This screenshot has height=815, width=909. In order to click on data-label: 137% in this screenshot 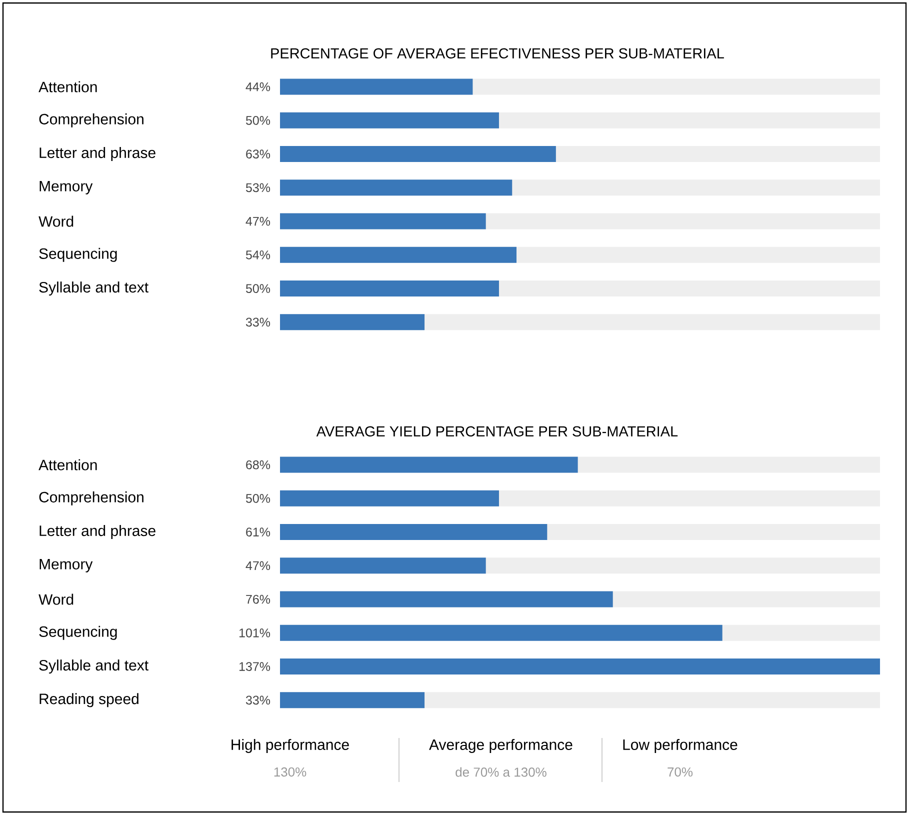, I will do `click(254, 666)`.